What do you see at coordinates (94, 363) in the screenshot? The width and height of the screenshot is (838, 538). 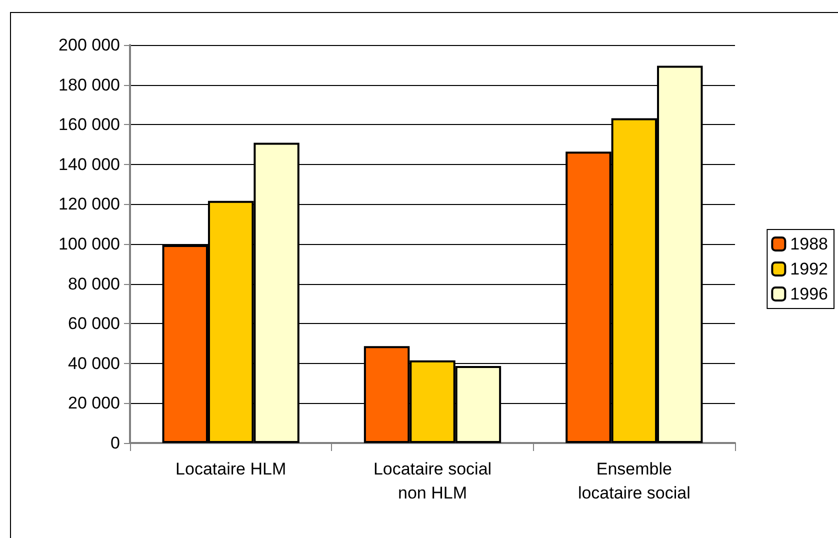 I see `y-tick-label: 40 000` at bounding box center [94, 363].